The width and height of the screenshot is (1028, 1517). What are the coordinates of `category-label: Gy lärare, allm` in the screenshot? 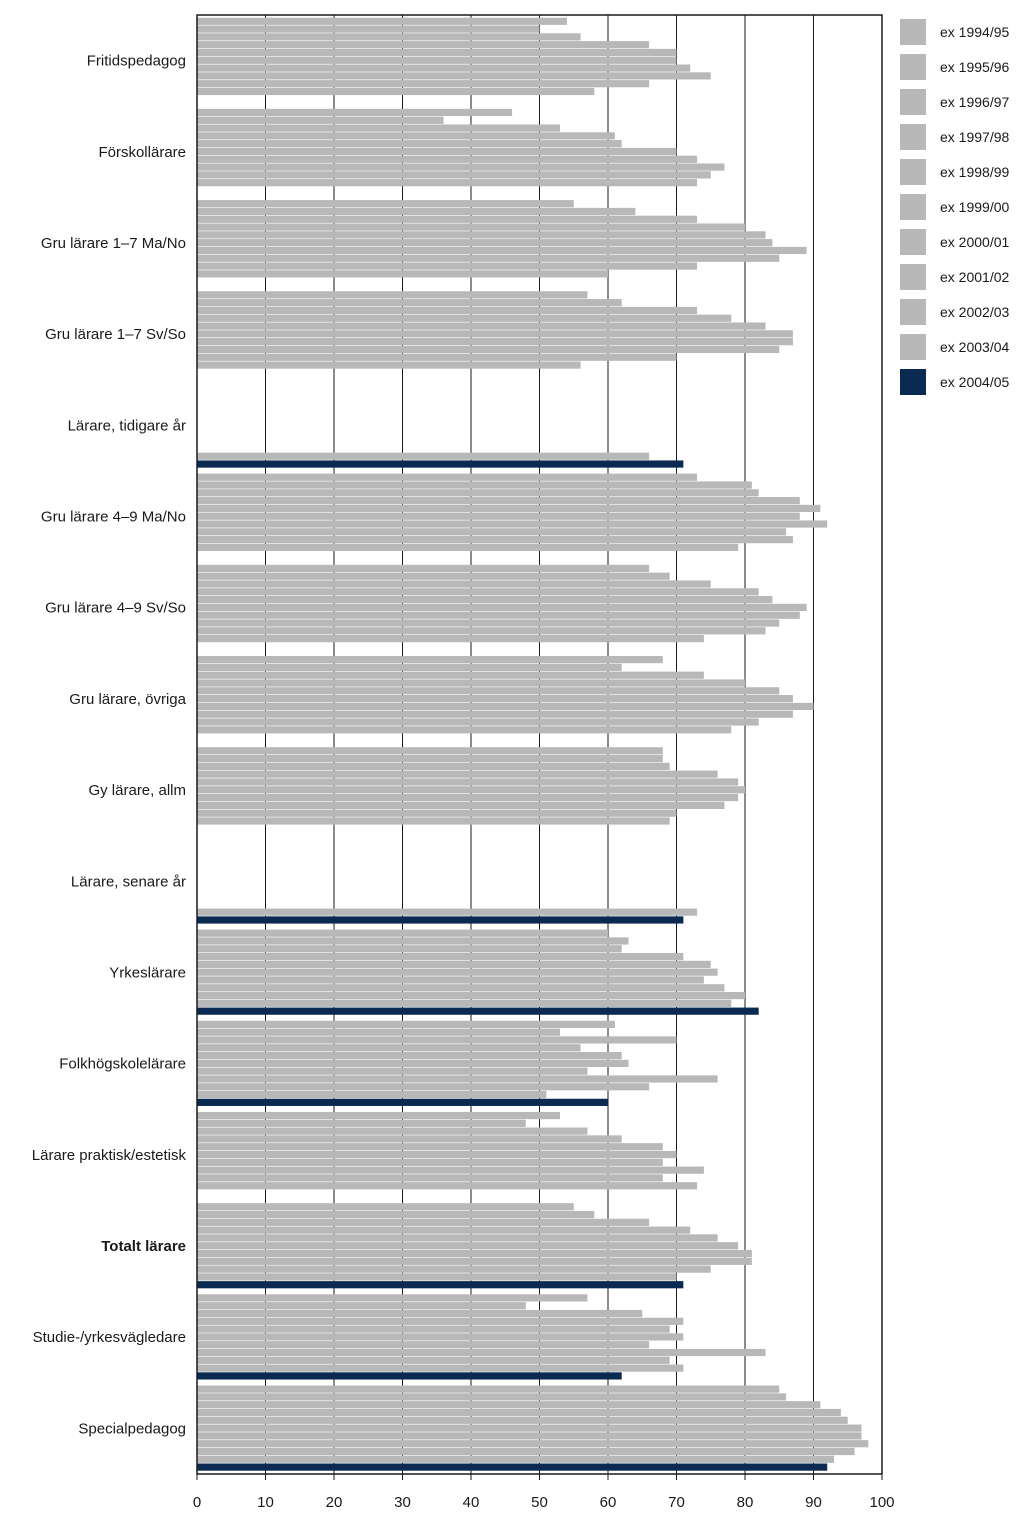 It's located at (137, 790).